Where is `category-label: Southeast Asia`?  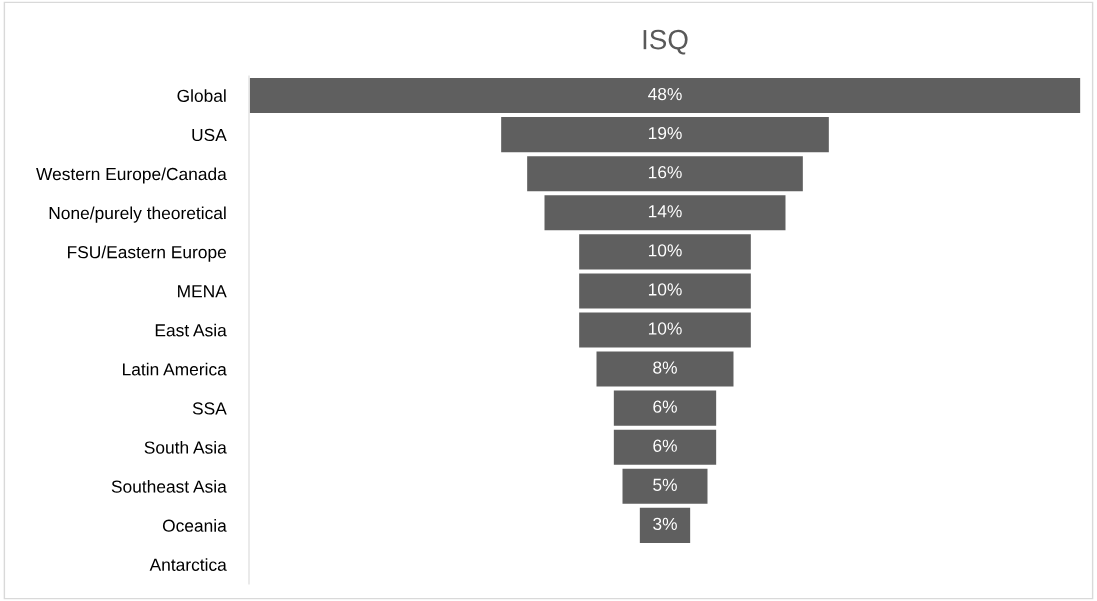
category-label: Southeast Asia is located at coordinates (169, 486).